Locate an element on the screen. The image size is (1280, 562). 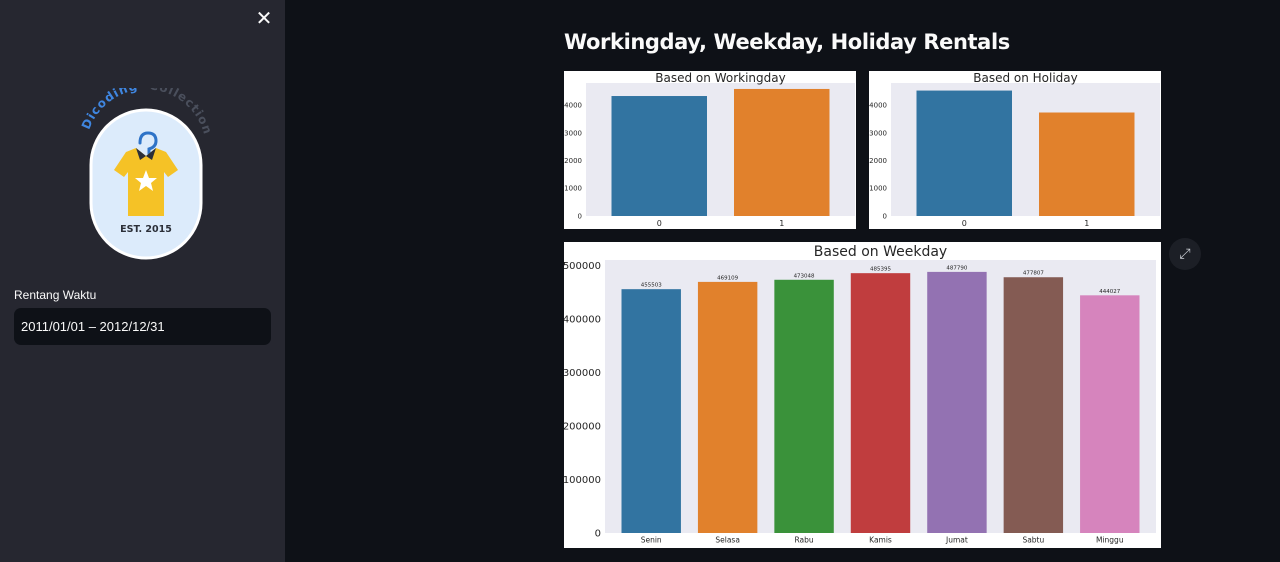
fullscreen-expand-icon: ⤢ is located at coordinates (1185, 254).